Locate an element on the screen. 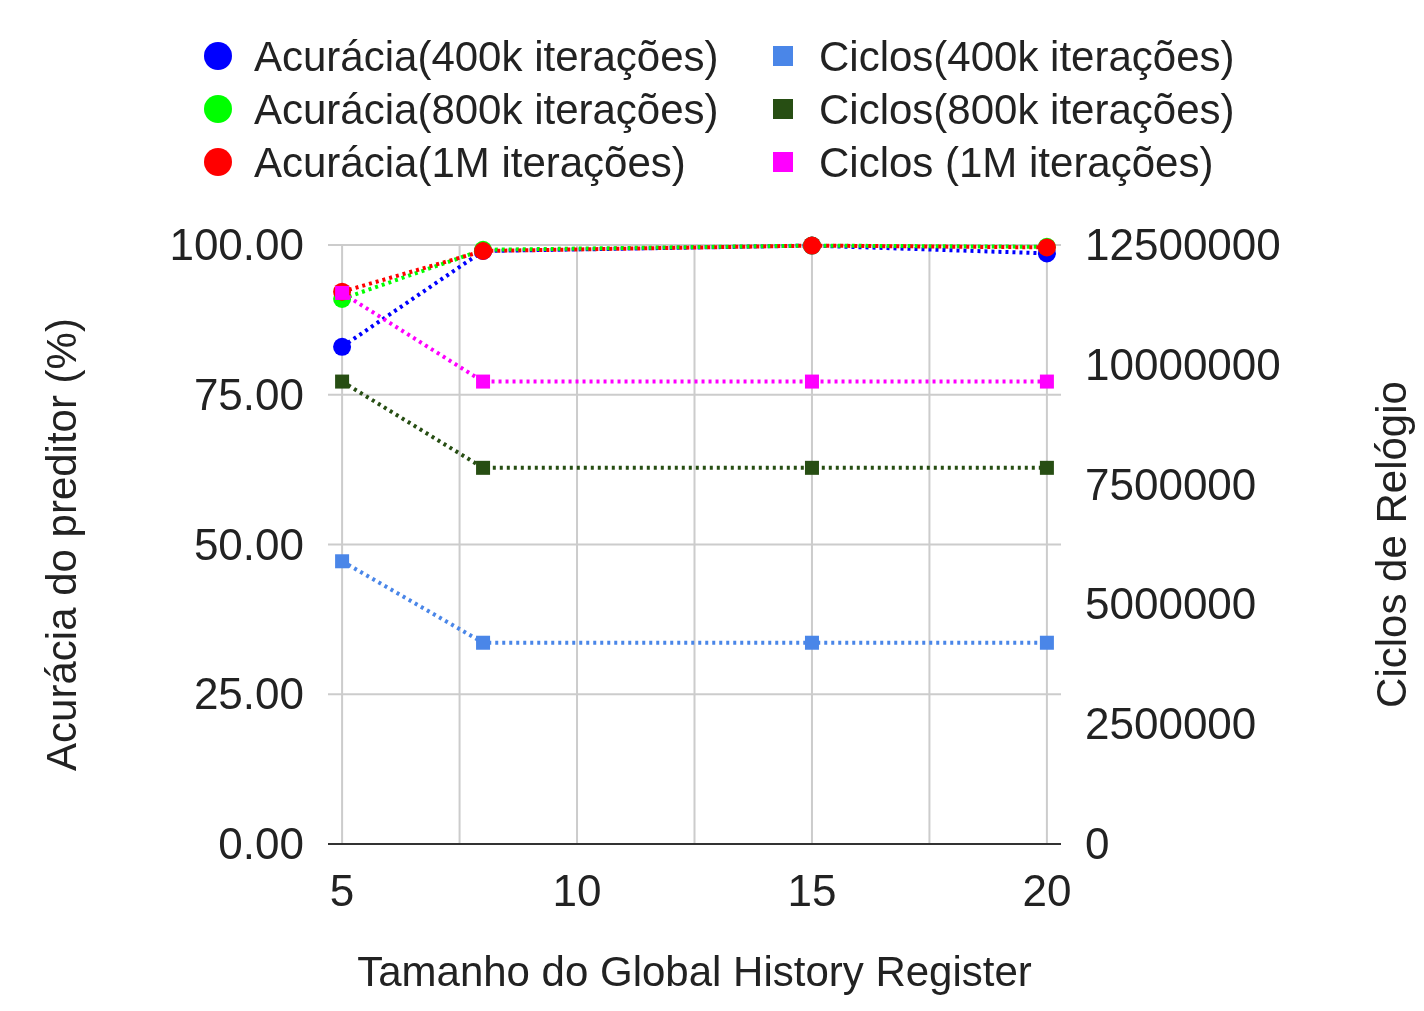  y-tick-label: 100.00 is located at coordinates (236, 244).